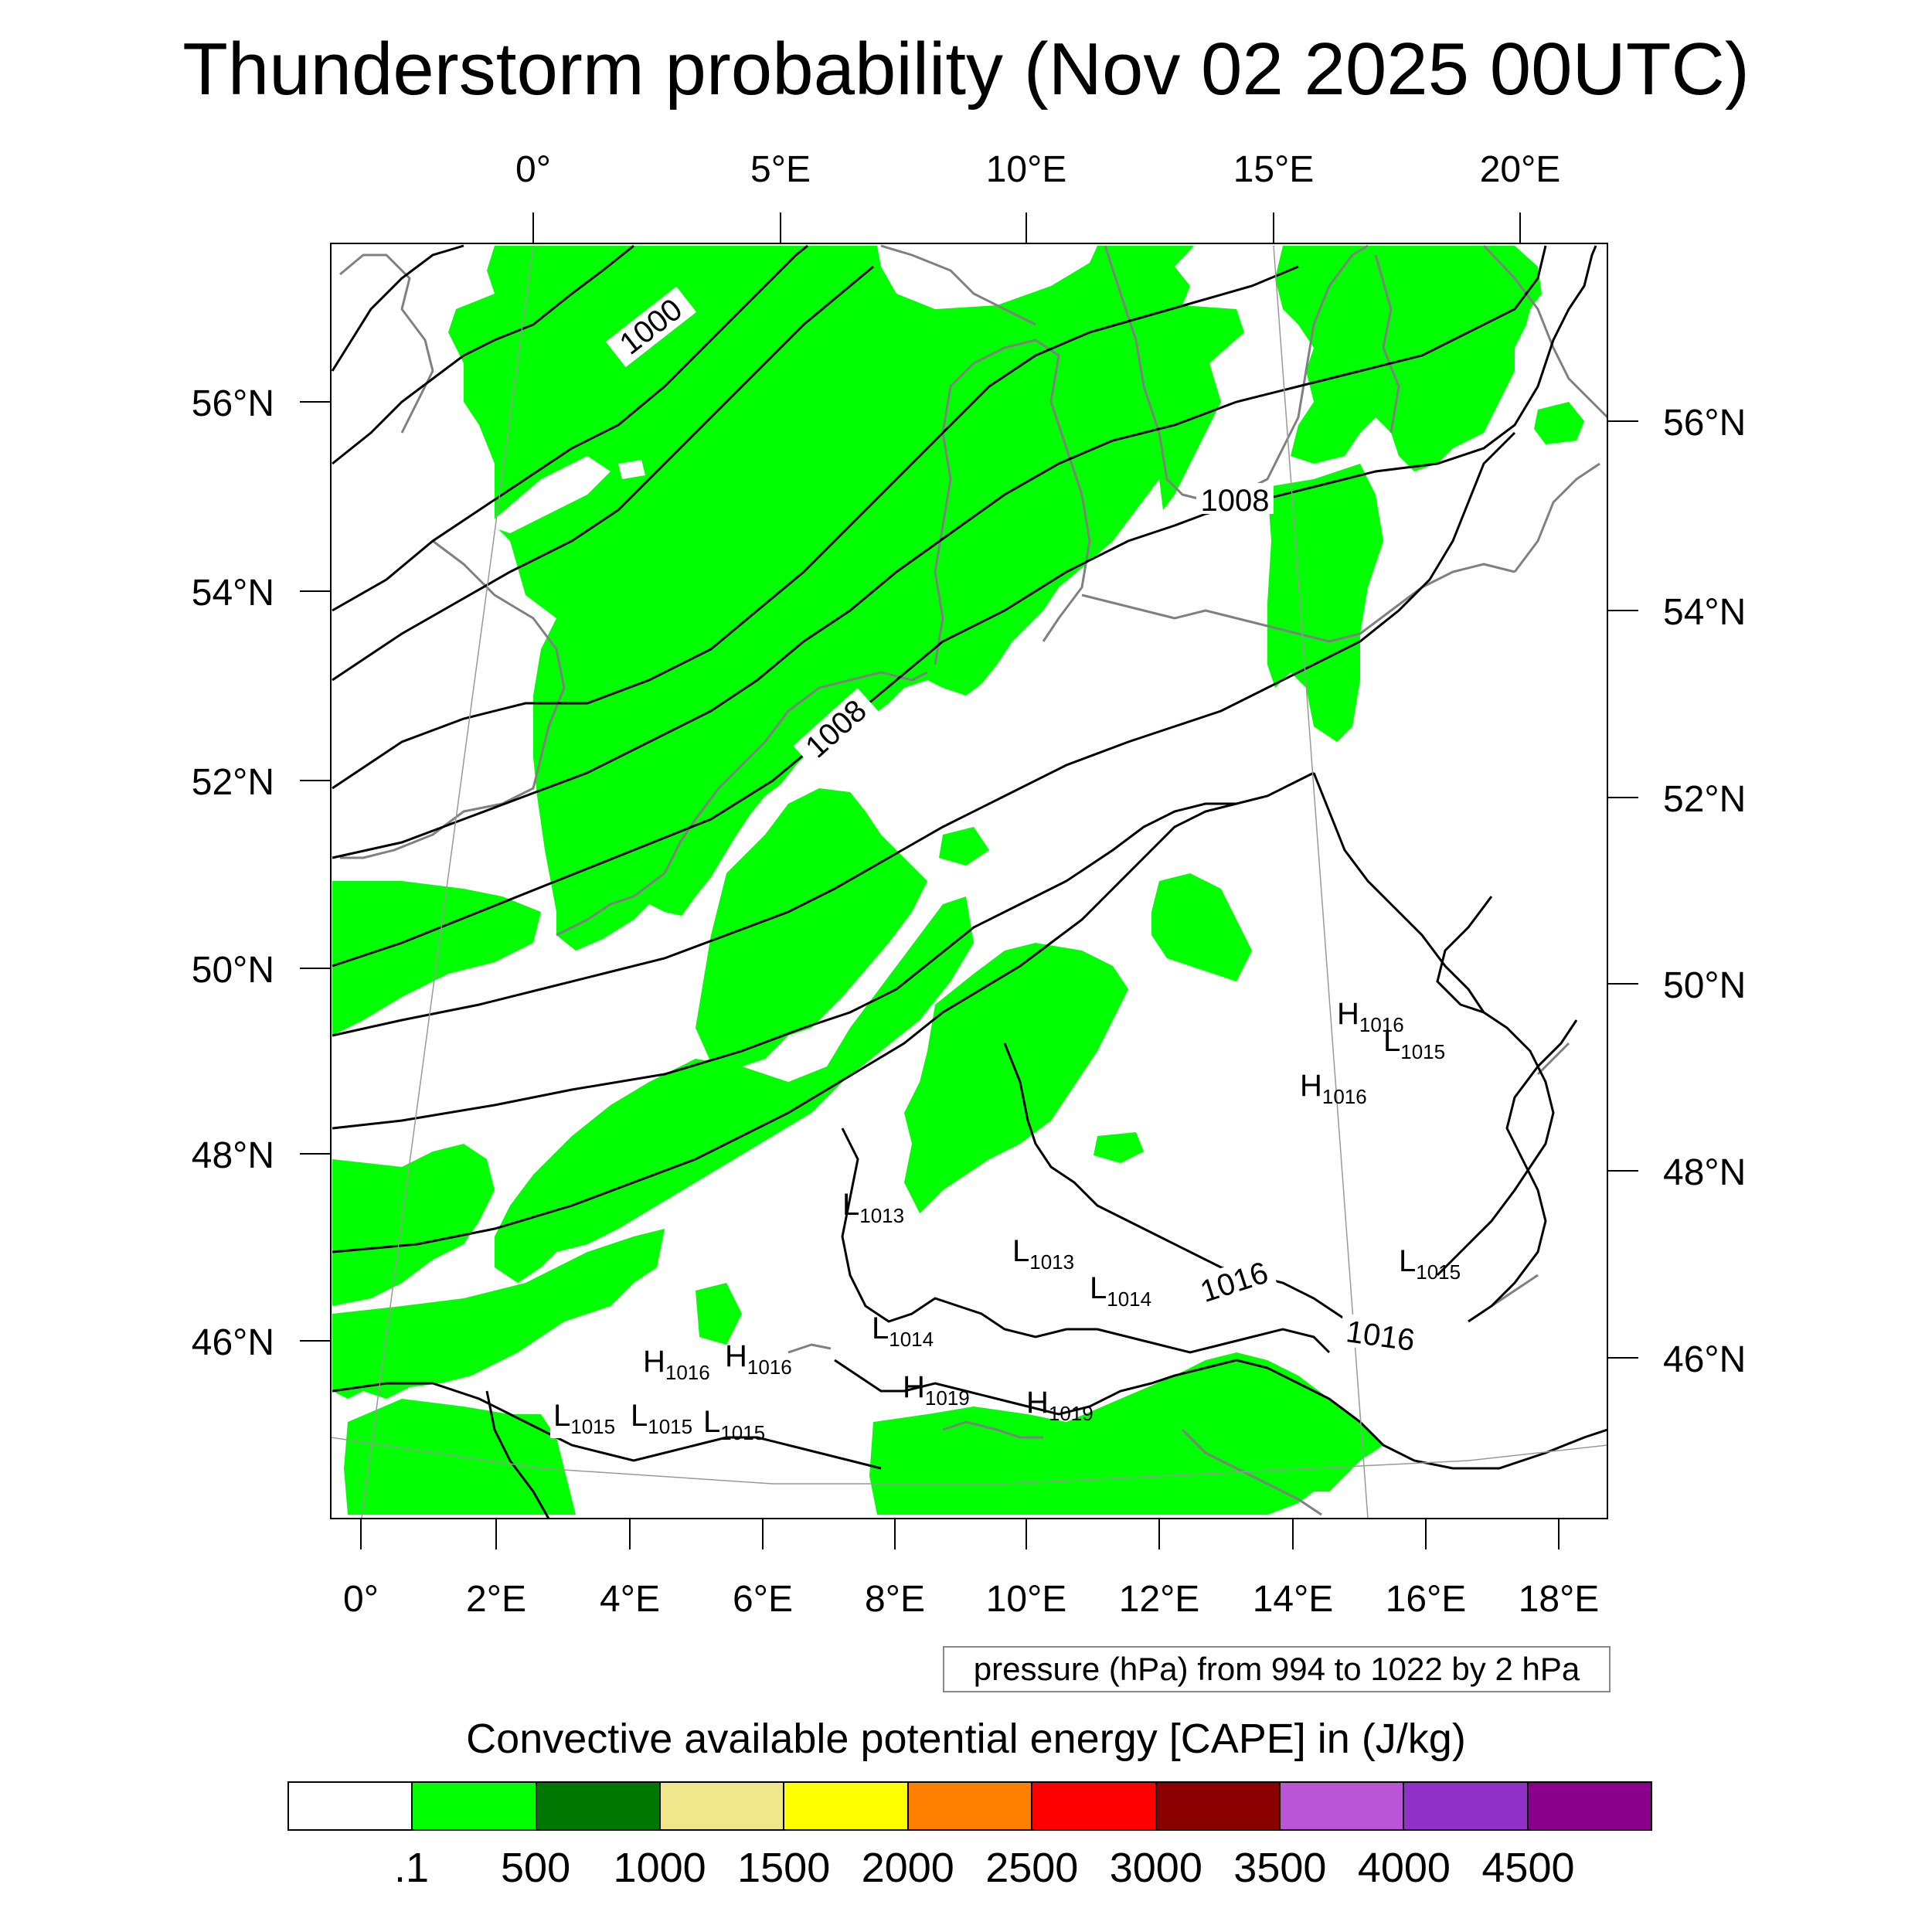 The image size is (1932, 1932). I want to click on lake-neusiedl, so click(1553, 1059).